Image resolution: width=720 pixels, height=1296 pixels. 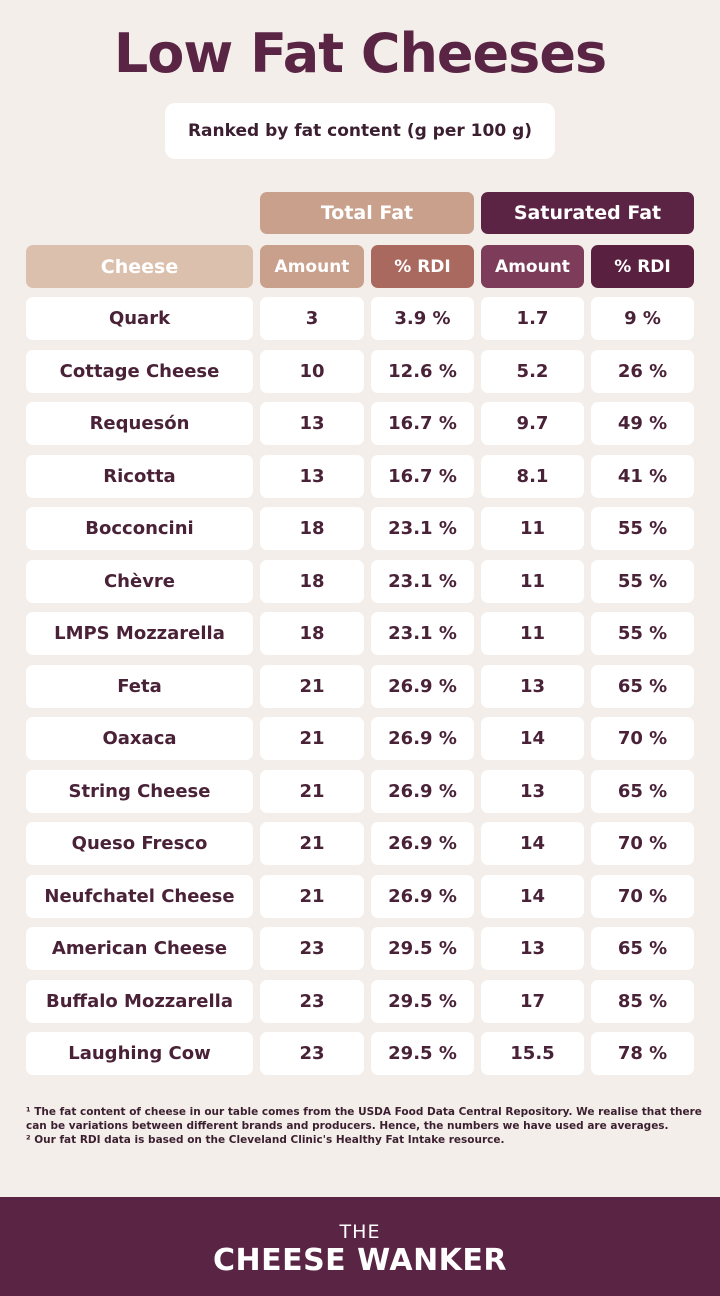 I want to click on table-cell: 17, so click(x=532, y=1001).